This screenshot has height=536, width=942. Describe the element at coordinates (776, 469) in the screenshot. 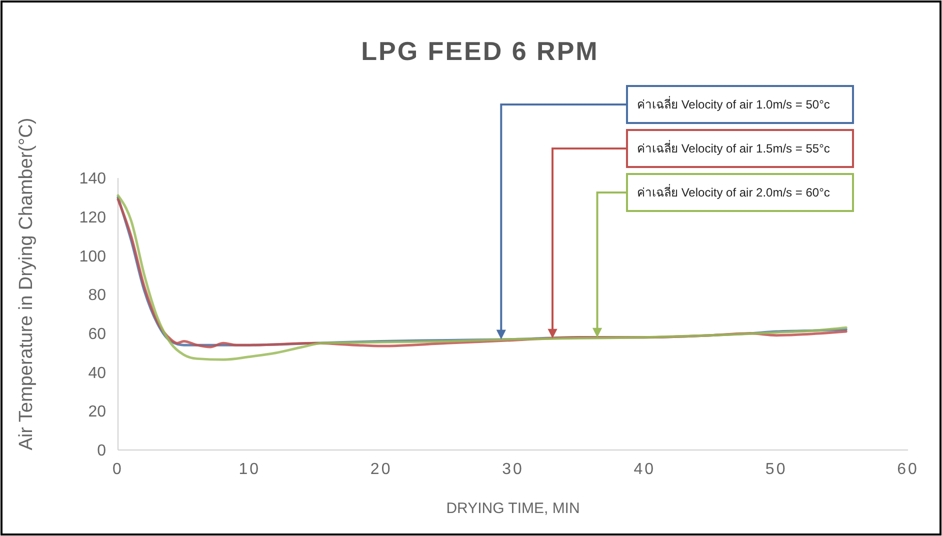

I see `x-tick-label: 50` at that location.